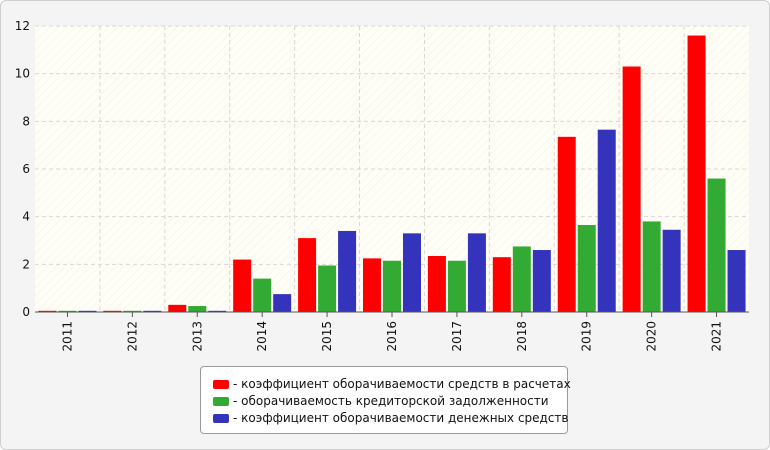 Image resolution: width=770 pixels, height=450 pixels. What do you see at coordinates (26, 217) in the screenshot?
I see `y-tick-label: 4` at bounding box center [26, 217].